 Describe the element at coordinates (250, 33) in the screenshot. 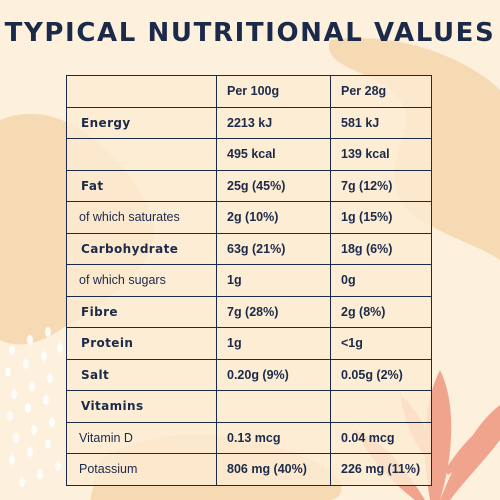

I see `page-title: TYPICAL NUTRITIONAL VALUES` at that location.